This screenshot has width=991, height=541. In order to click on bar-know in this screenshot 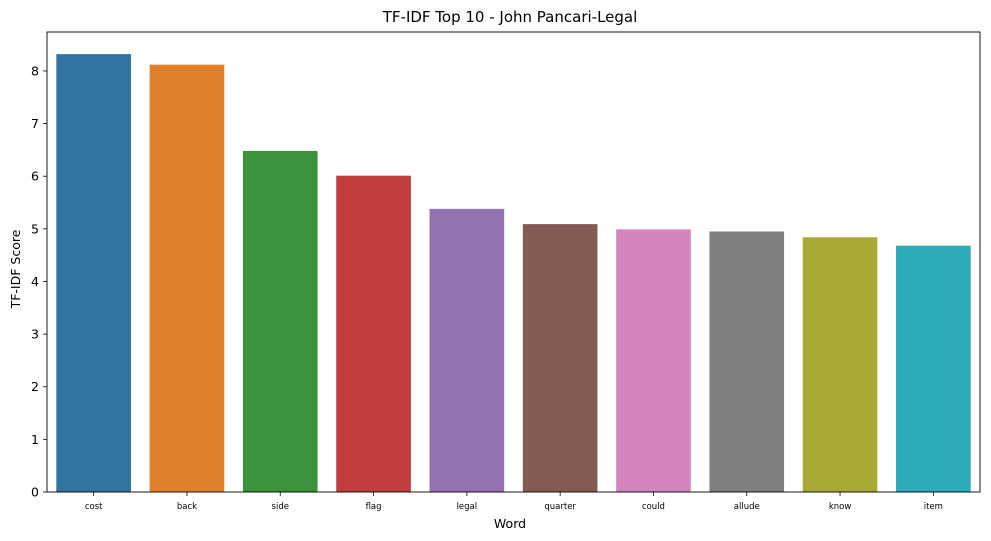, I will do `click(840, 364)`.